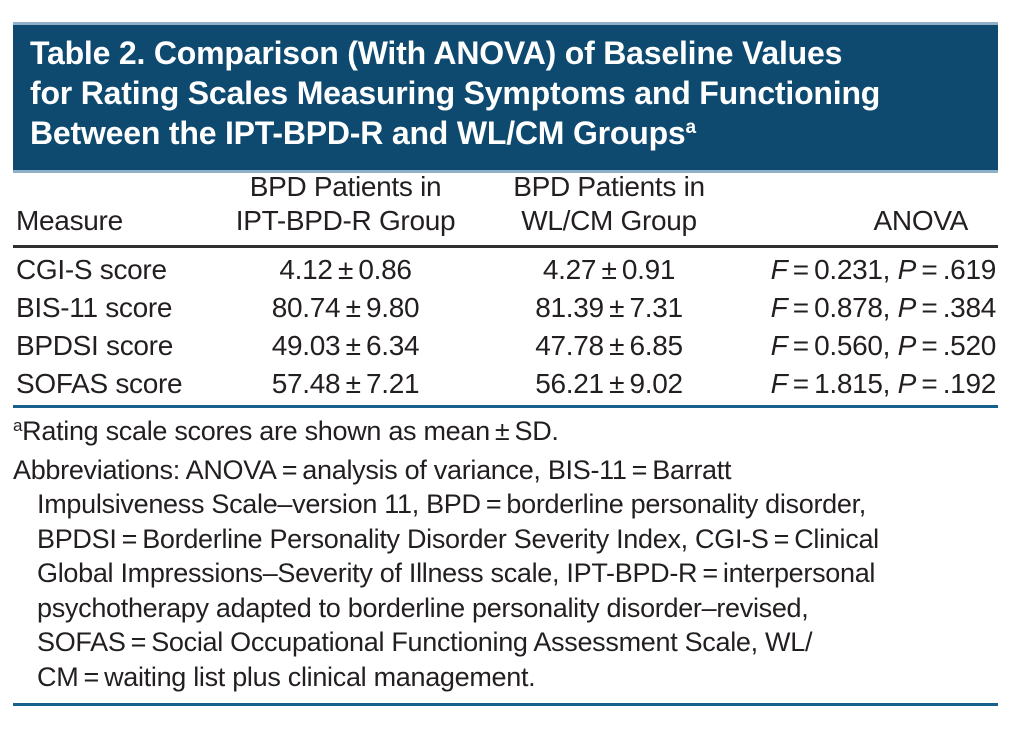 Image resolution: width=1028 pixels, height=732 pixels. What do you see at coordinates (956, 383) in the screenshot?
I see `p-value: = .192` at bounding box center [956, 383].